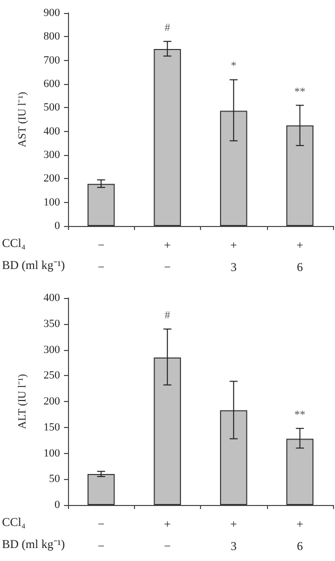  I want to click on y-tick-label: 800, so click(52, 36).